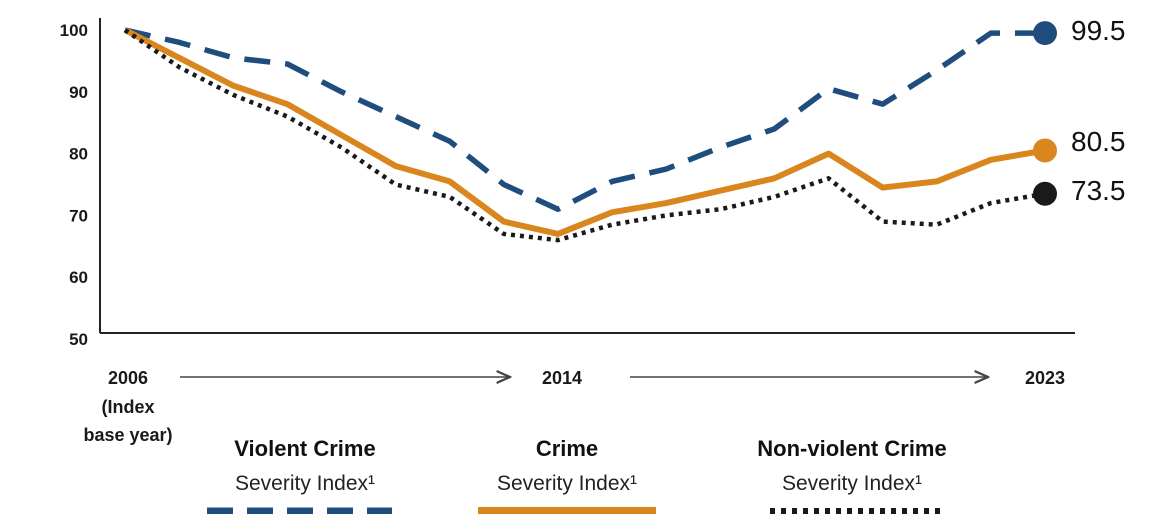  Describe the element at coordinates (562, 378) in the screenshot. I see `x-label-mid: 2014` at that location.